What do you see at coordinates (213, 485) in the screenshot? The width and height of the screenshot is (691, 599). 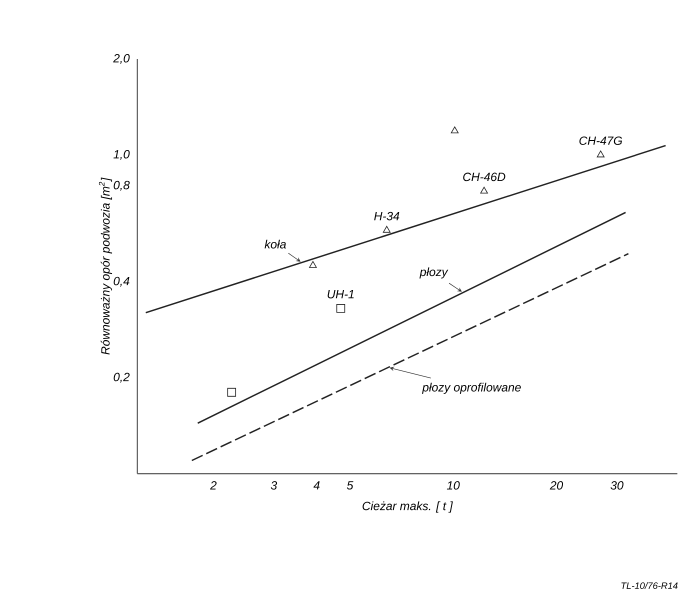 I see `x-tick-label: 2` at bounding box center [213, 485].